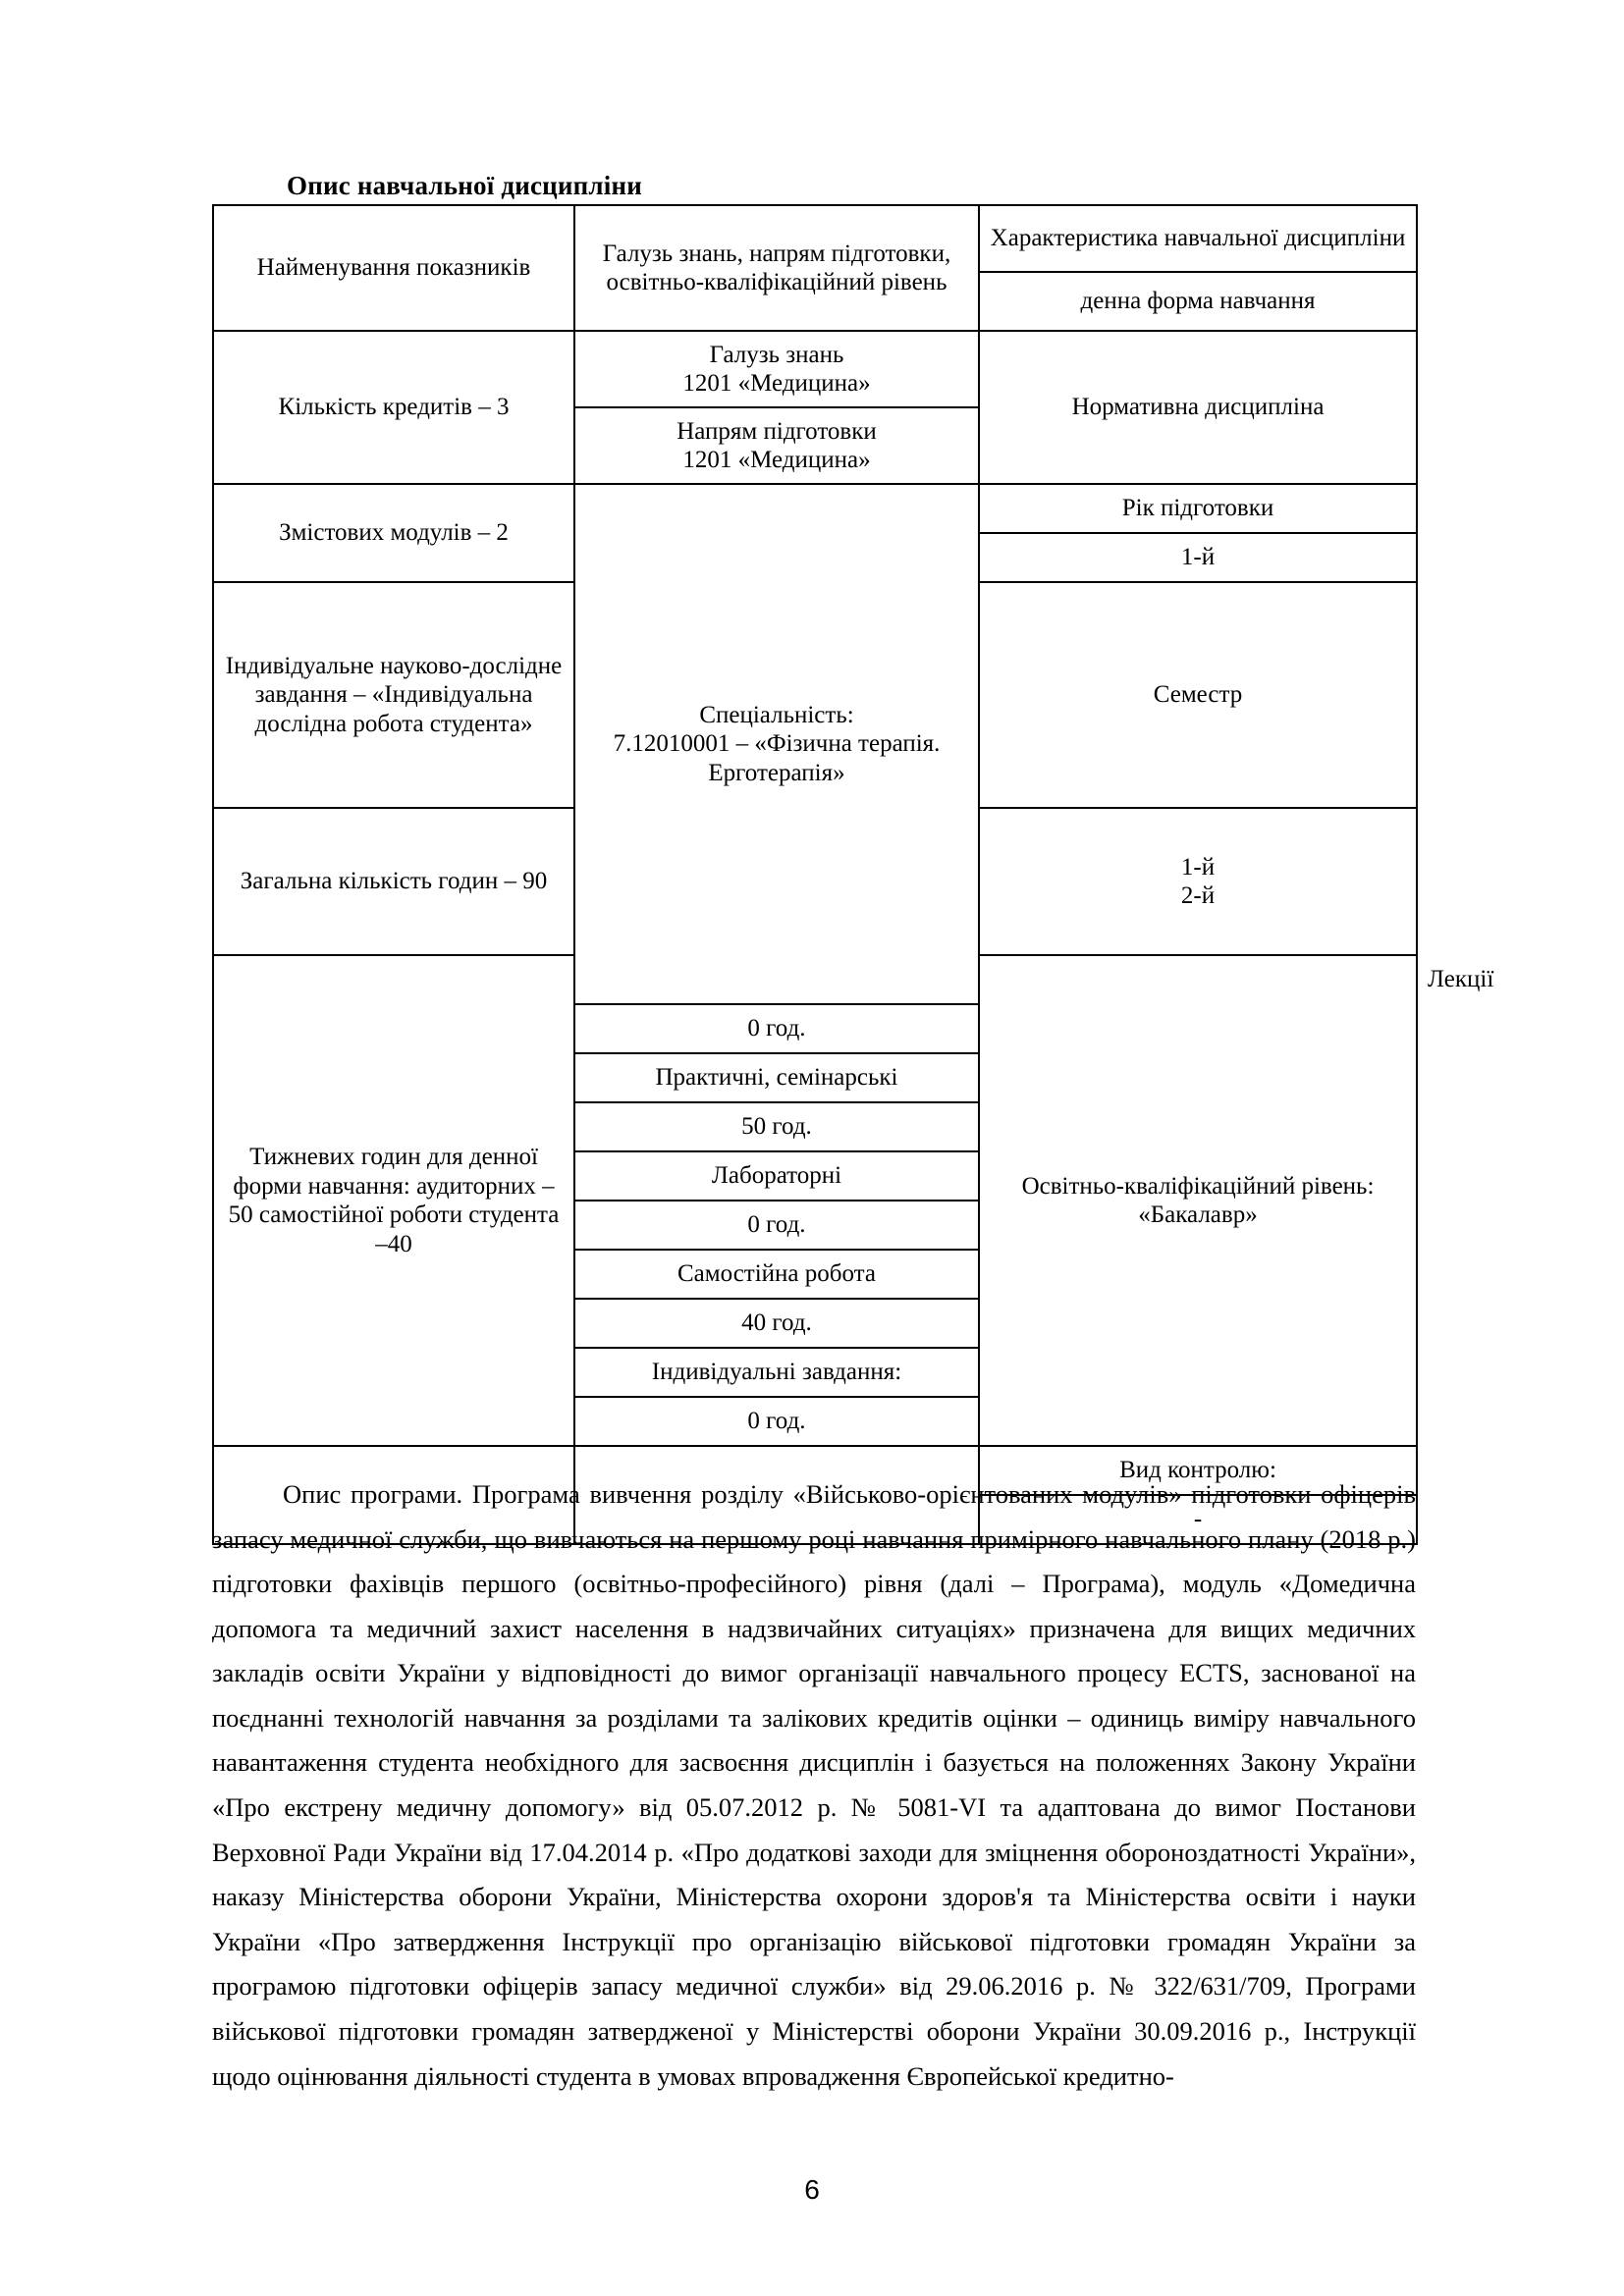 The image size is (1624, 2296). I want to click on cell-control-type-value: -, so click(1198, 1519).